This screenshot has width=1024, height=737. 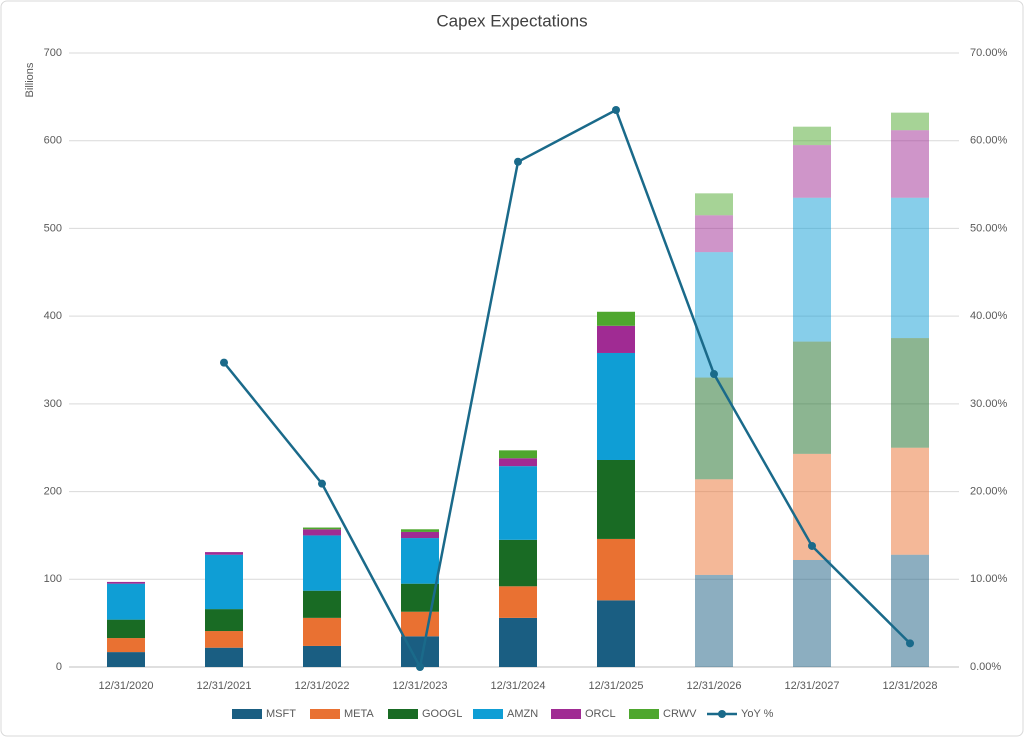 I want to click on y-axis-title: Billions, so click(x=30, y=79).